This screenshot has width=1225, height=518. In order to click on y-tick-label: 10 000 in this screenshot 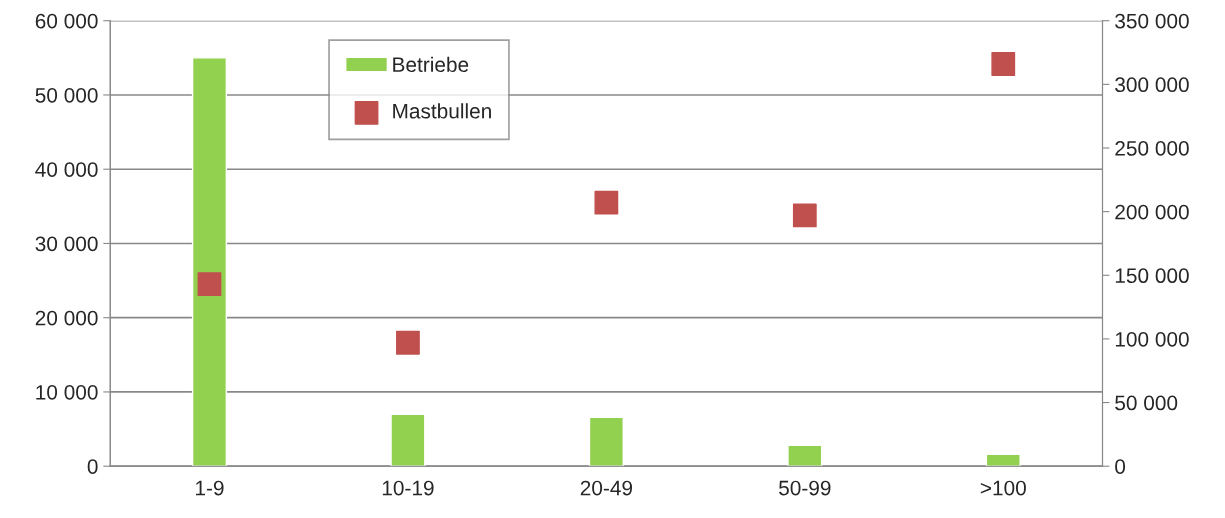, I will do `click(67, 392)`.